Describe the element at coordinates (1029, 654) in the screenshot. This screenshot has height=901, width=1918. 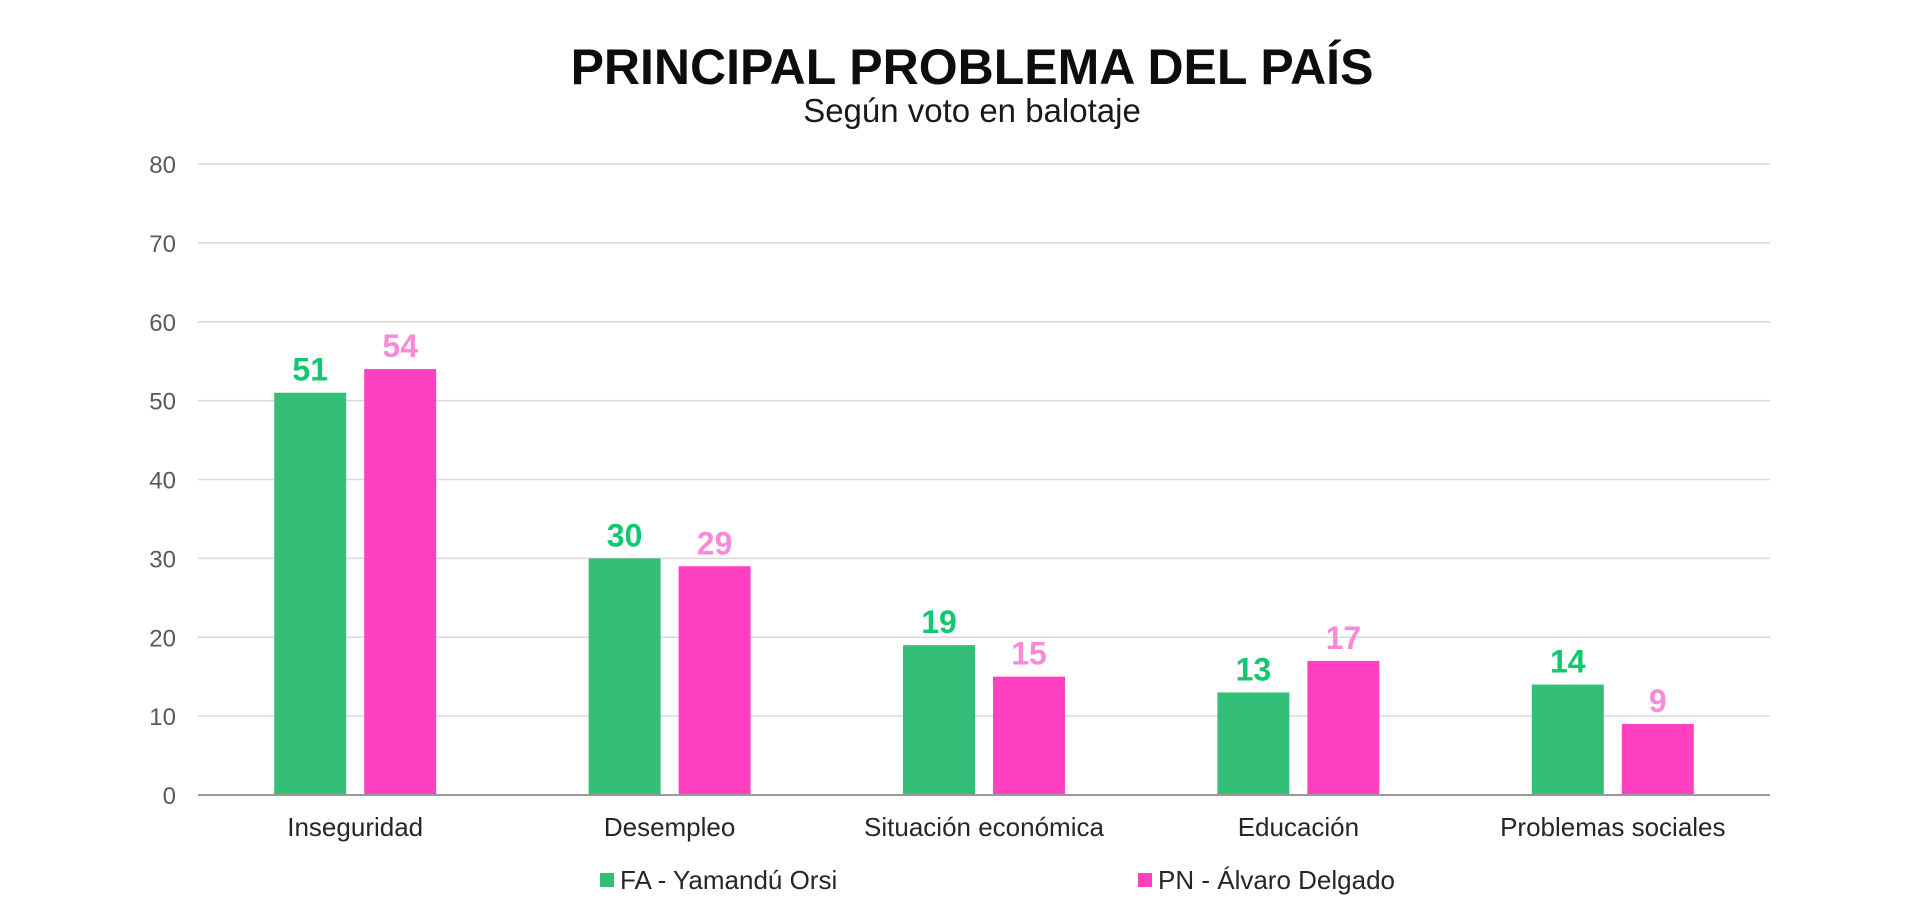
I see `data-label: 15` at that location.